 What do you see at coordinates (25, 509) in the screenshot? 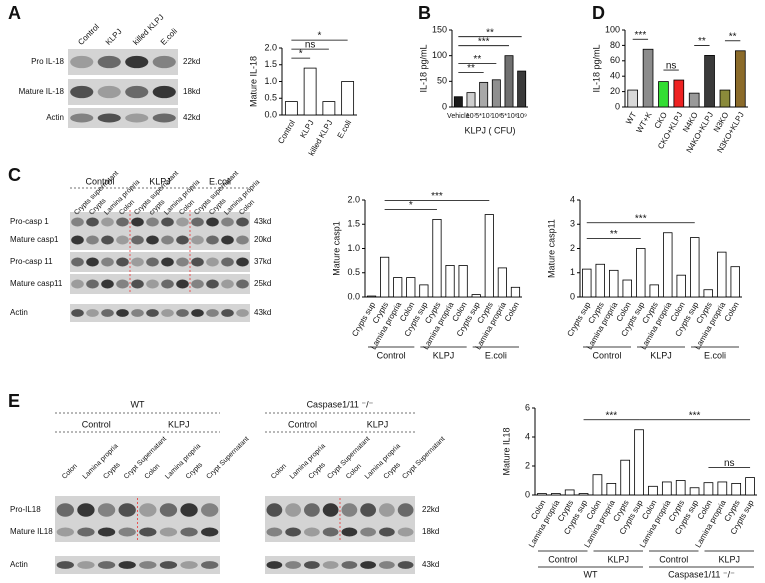
I see `blot-row-label: Pro-IL18` at bounding box center [25, 509].